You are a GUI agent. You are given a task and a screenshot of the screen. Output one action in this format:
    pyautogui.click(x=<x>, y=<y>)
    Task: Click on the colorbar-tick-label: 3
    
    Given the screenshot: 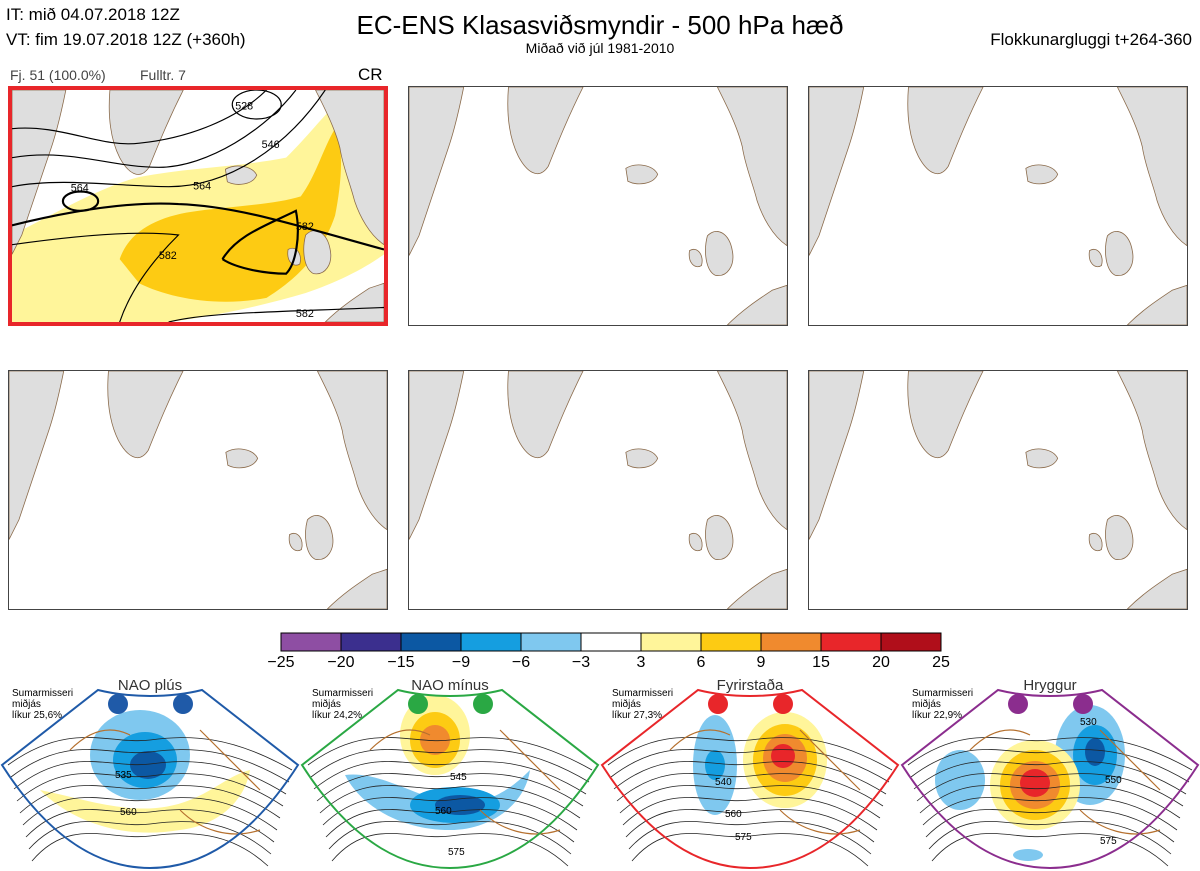 What is the action you would take?
    pyautogui.click(x=641, y=662)
    